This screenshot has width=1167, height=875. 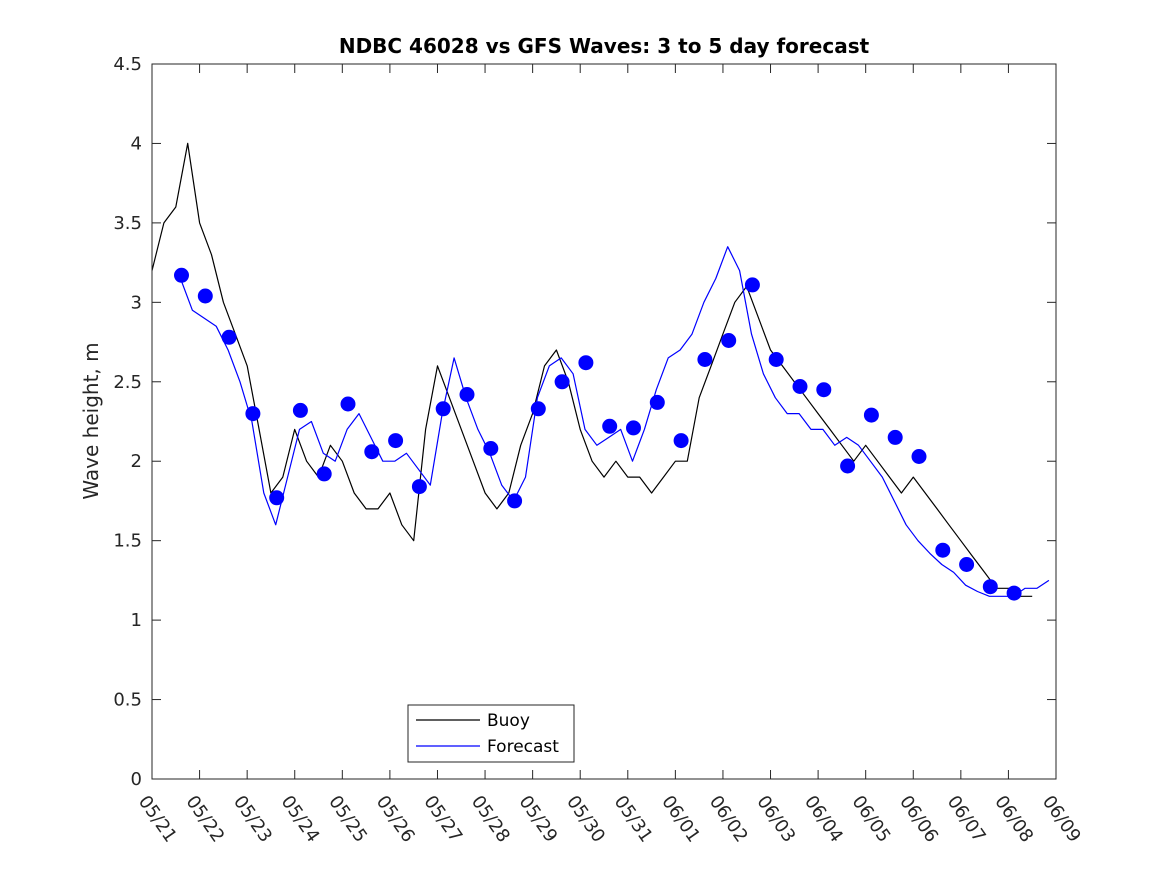 I want to click on legend-box, so click(x=491, y=733).